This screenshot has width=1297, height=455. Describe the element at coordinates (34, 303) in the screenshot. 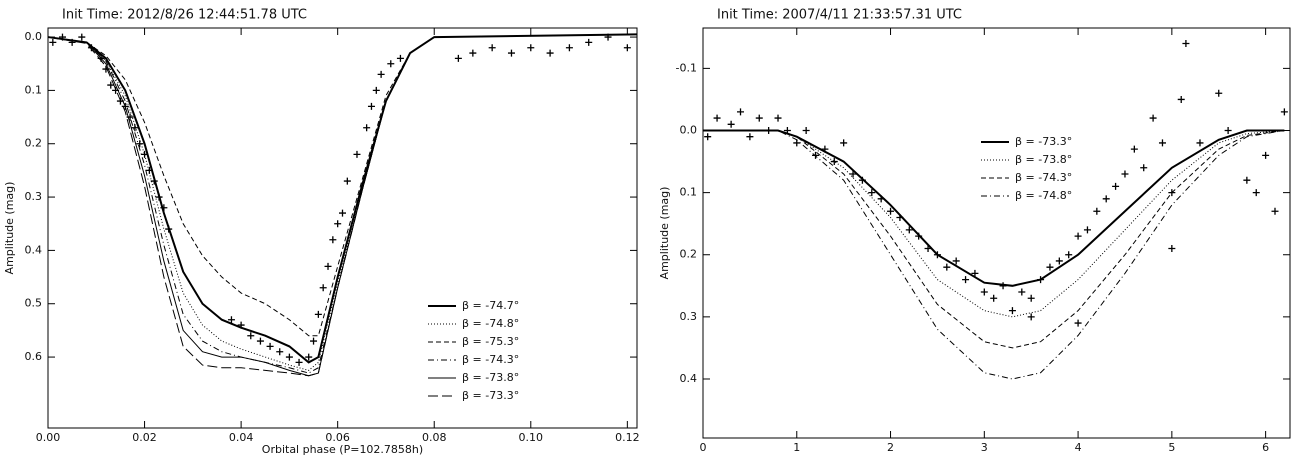

I see `y-tick-label: 0.5` at that location.